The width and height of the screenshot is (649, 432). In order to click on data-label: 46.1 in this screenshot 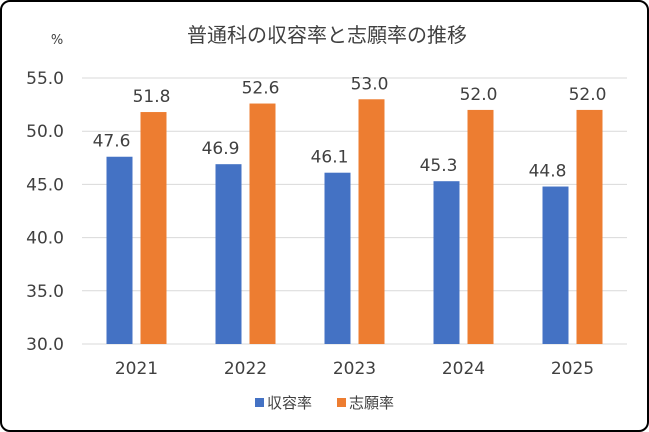, I will do `click(330, 158)`.